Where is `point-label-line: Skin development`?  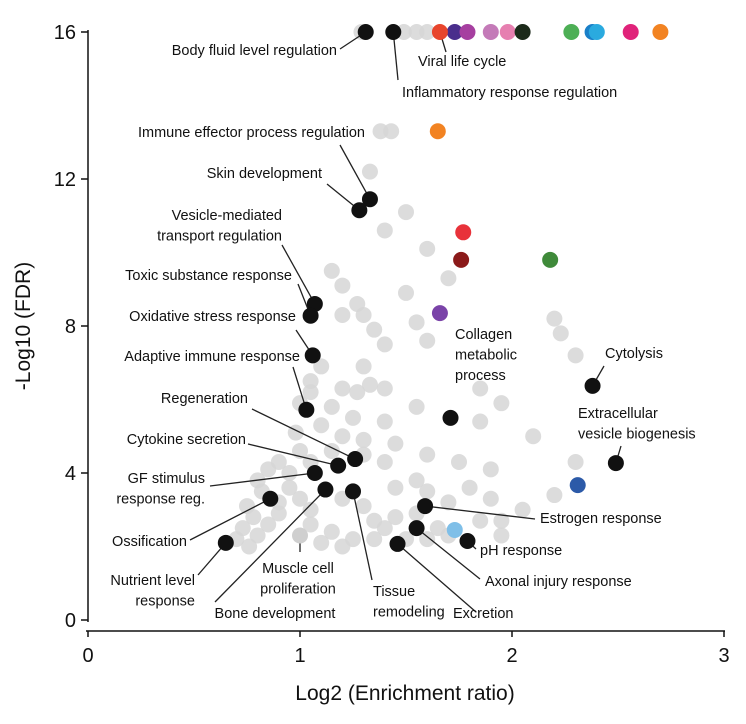
point-label-line: Skin development is located at coordinates (264, 174).